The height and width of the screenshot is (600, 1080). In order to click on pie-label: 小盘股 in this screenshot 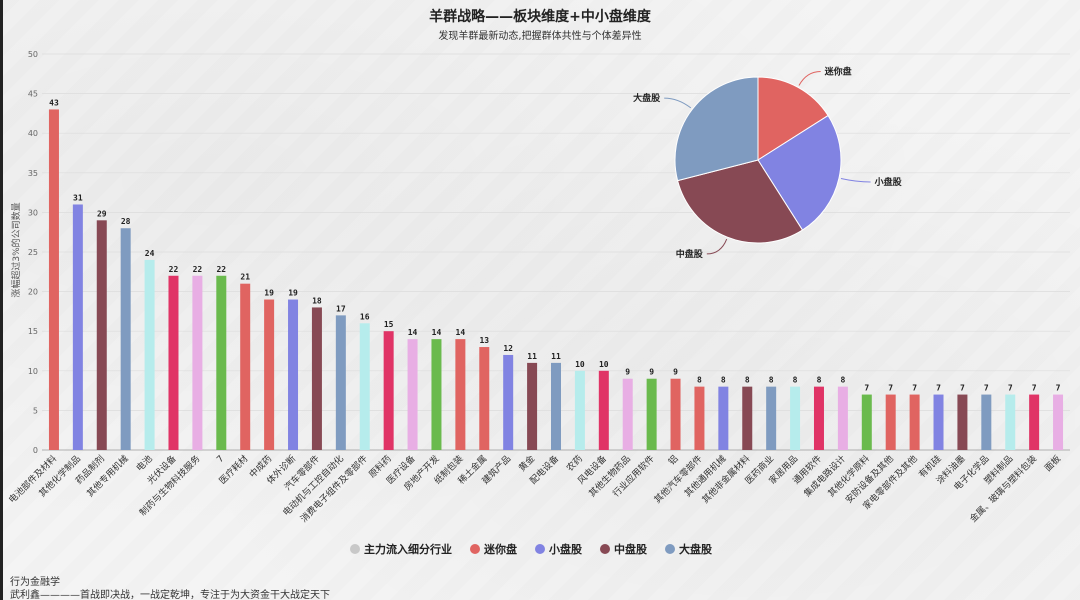, I will do `click(888, 182)`.